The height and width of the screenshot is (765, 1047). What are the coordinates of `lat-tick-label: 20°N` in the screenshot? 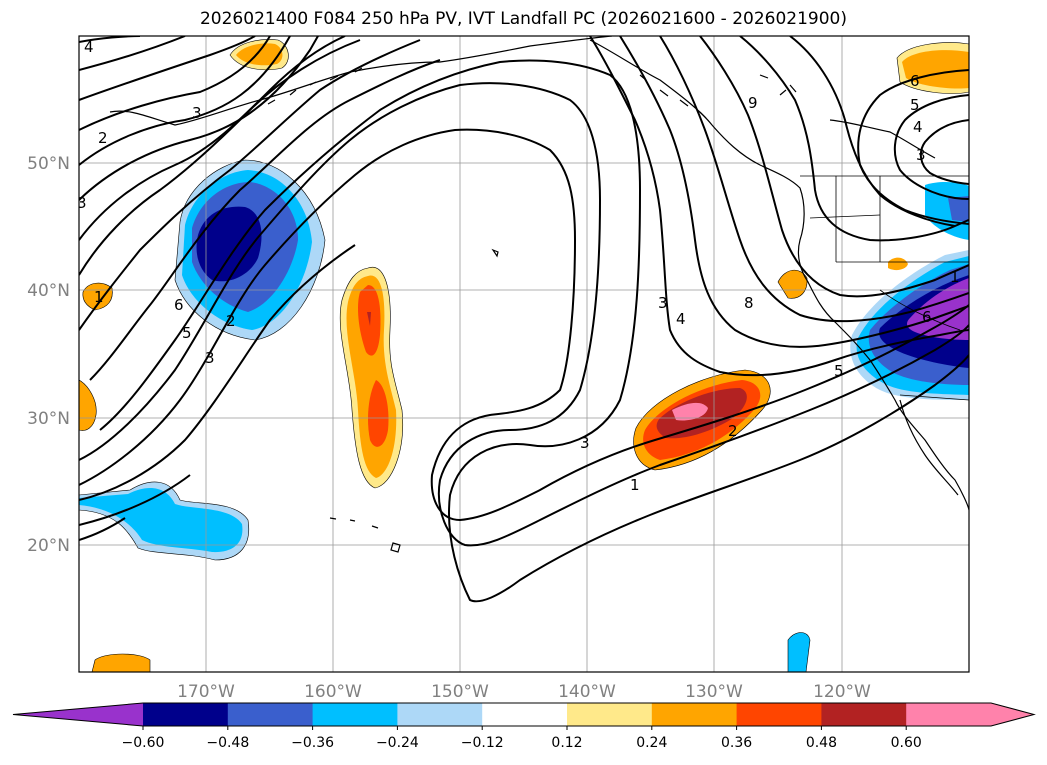 It's located at (48, 546).